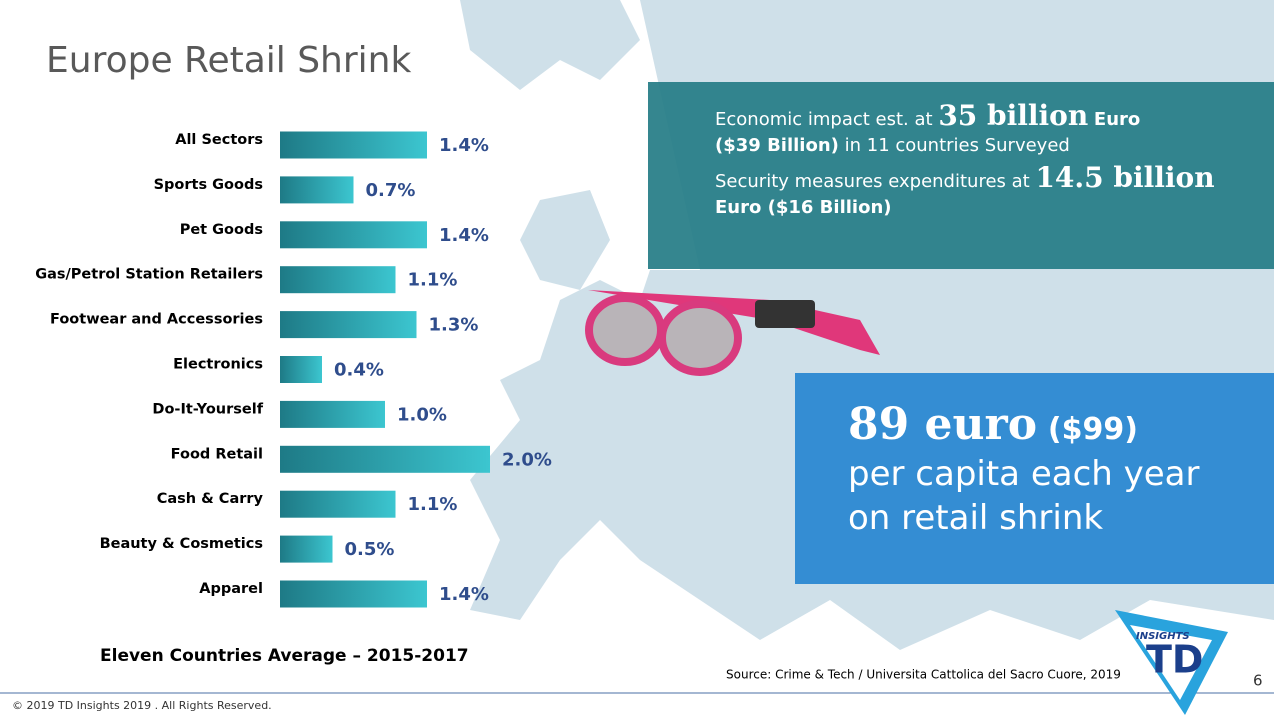 The image size is (1274, 720). Describe the element at coordinates (1024, 474) in the screenshot. I see `text: per capita each year` at that location.